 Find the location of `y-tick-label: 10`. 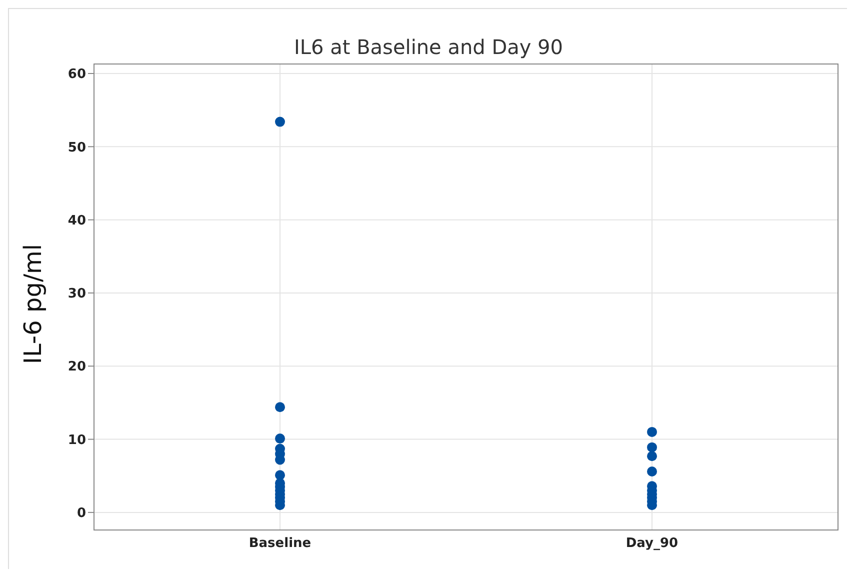

y-tick-label: 10 is located at coordinates (77, 440).